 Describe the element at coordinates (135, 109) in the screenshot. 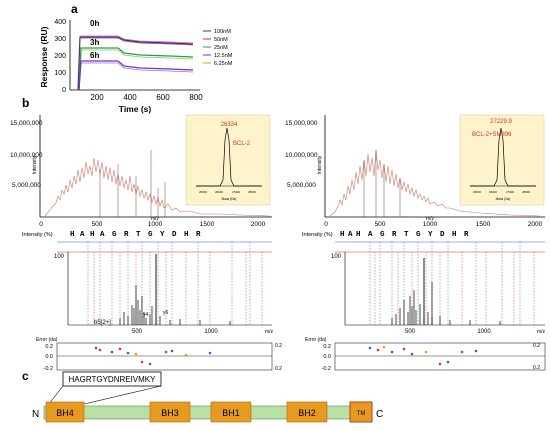

I see `x-axis-label: Time (s)` at that location.